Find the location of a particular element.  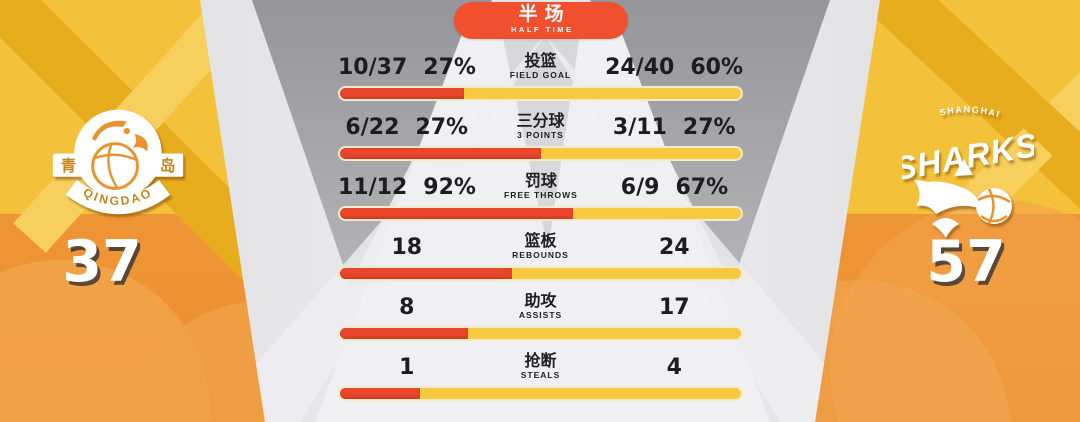

halftime-badge: 半场 HALF TIME is located at coordinates (541, 20).